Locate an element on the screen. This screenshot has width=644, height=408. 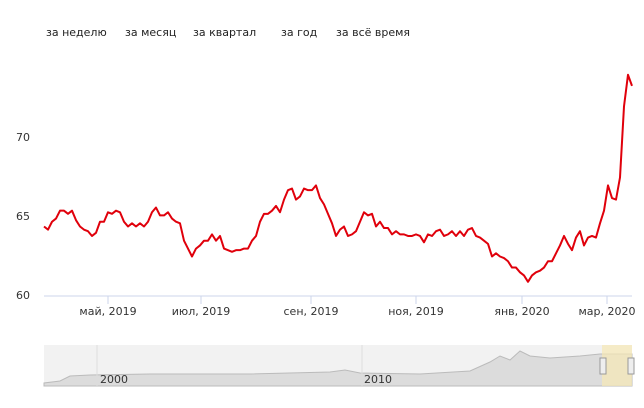
navigator-label: 2000 is located at coordinates (114, 379).